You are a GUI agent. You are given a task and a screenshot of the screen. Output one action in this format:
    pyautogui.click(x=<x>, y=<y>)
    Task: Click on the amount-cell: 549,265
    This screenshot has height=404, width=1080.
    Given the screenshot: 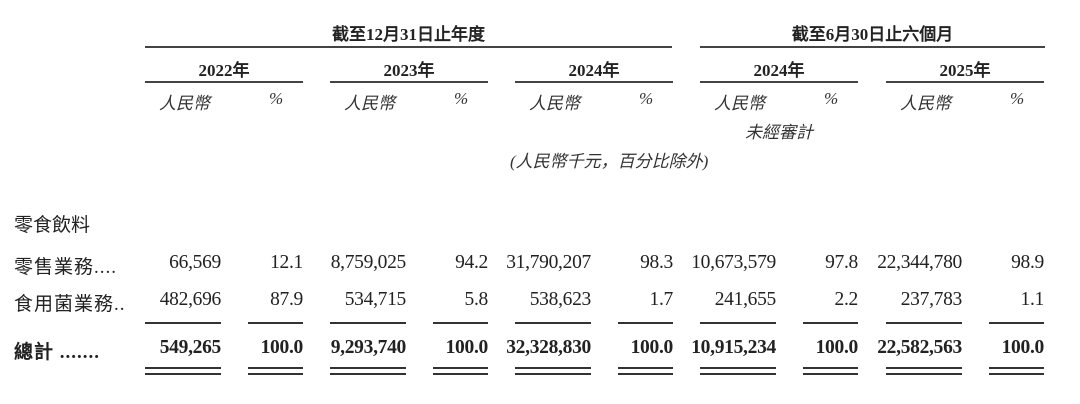 What is the action you would take?
    pyautogui.click(x=190, y=347)
    